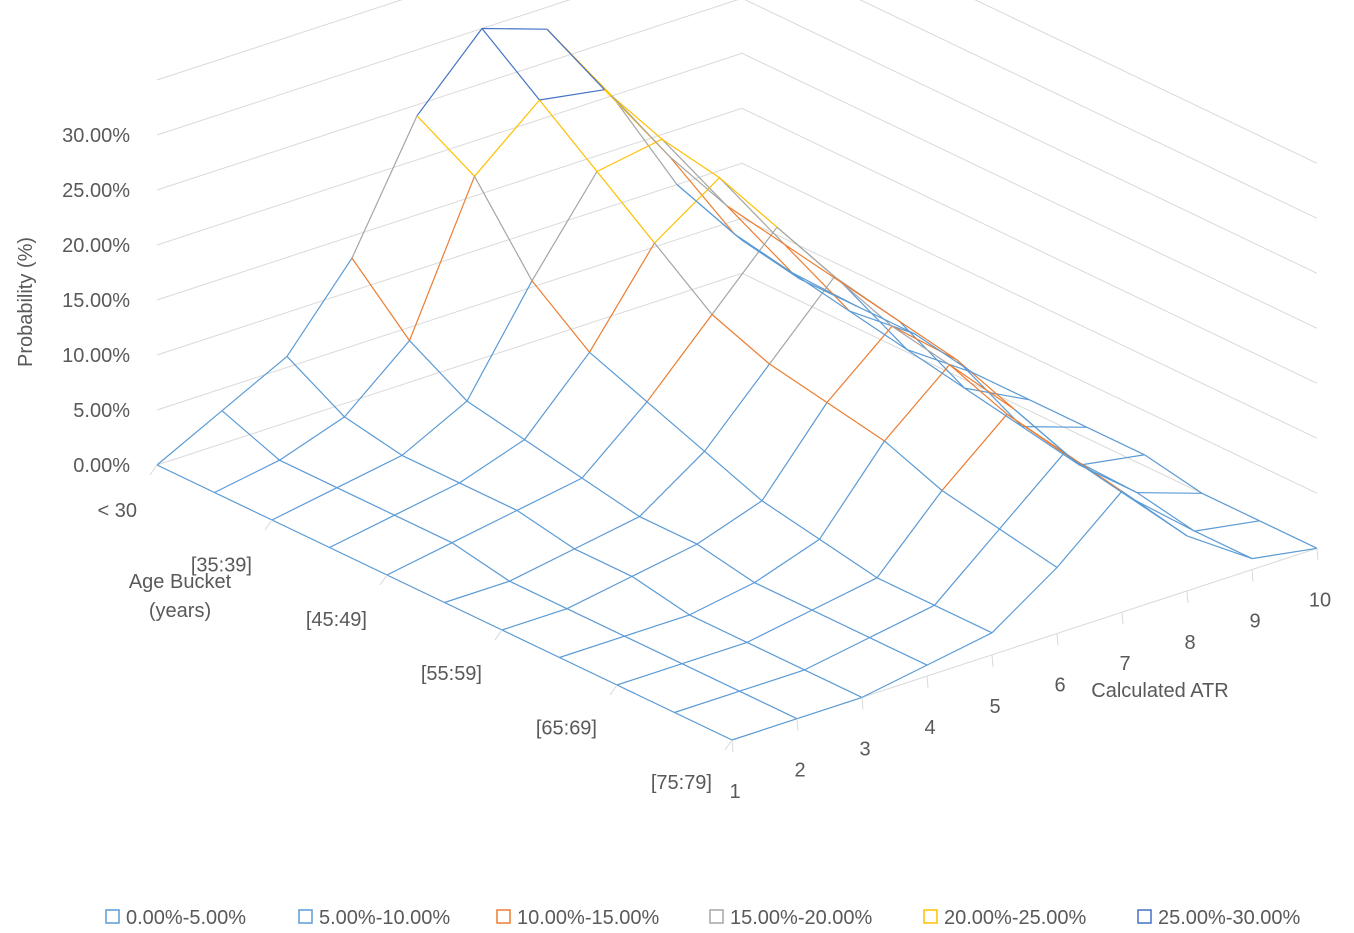 The height and width of the screenshot is (933, 1354). What do you see at coordinates (101, 466) in the screenshot?
I see `z-tick-label: 0.00%` at bounding box center [101, 466].